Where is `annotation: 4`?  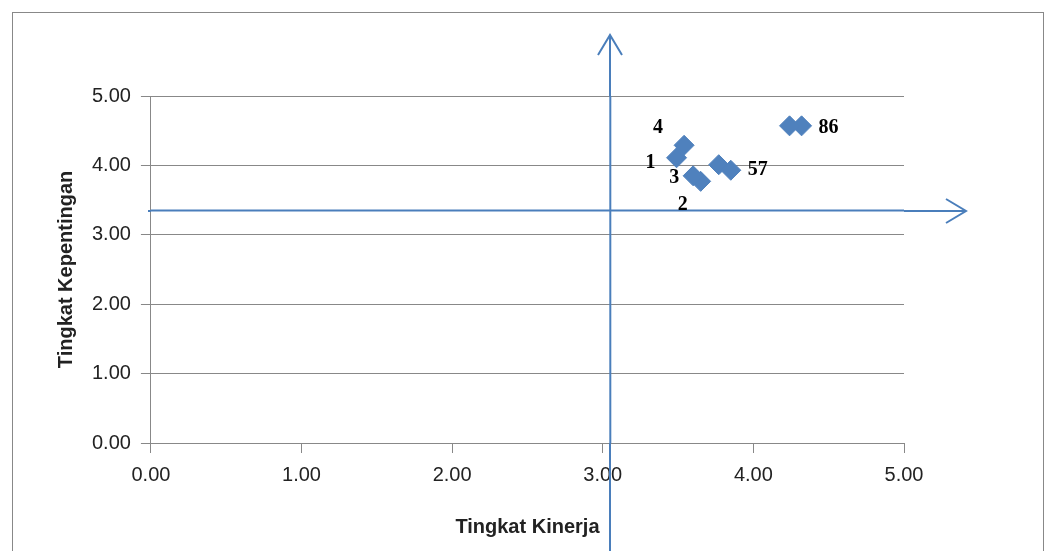
annotation: 4 is located at coordinates (658, 126).